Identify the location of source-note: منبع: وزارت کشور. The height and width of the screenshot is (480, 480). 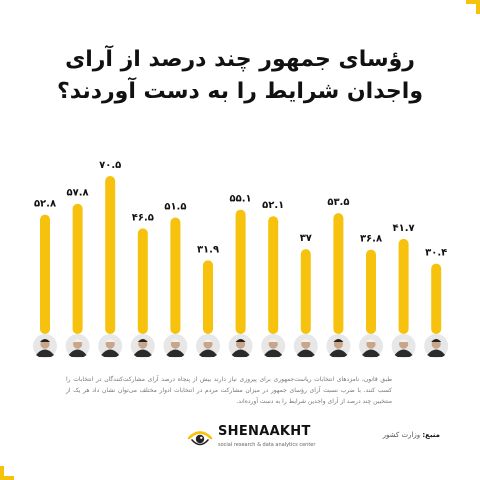
(411, 435).